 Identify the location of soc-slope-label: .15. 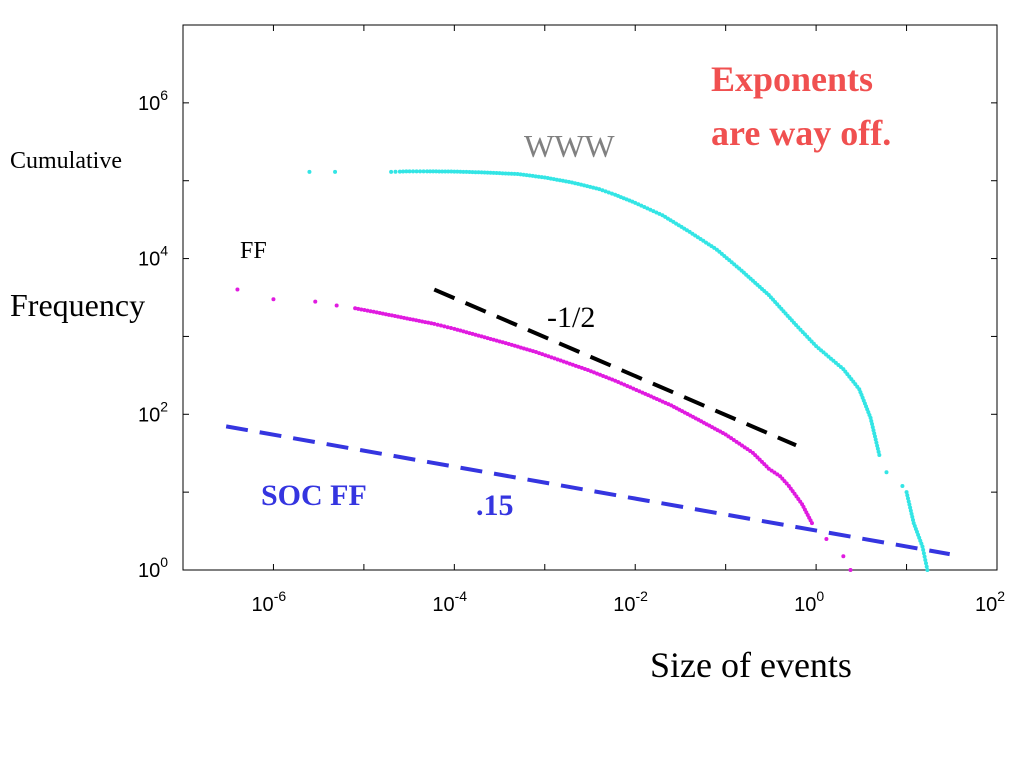
(495, 505).